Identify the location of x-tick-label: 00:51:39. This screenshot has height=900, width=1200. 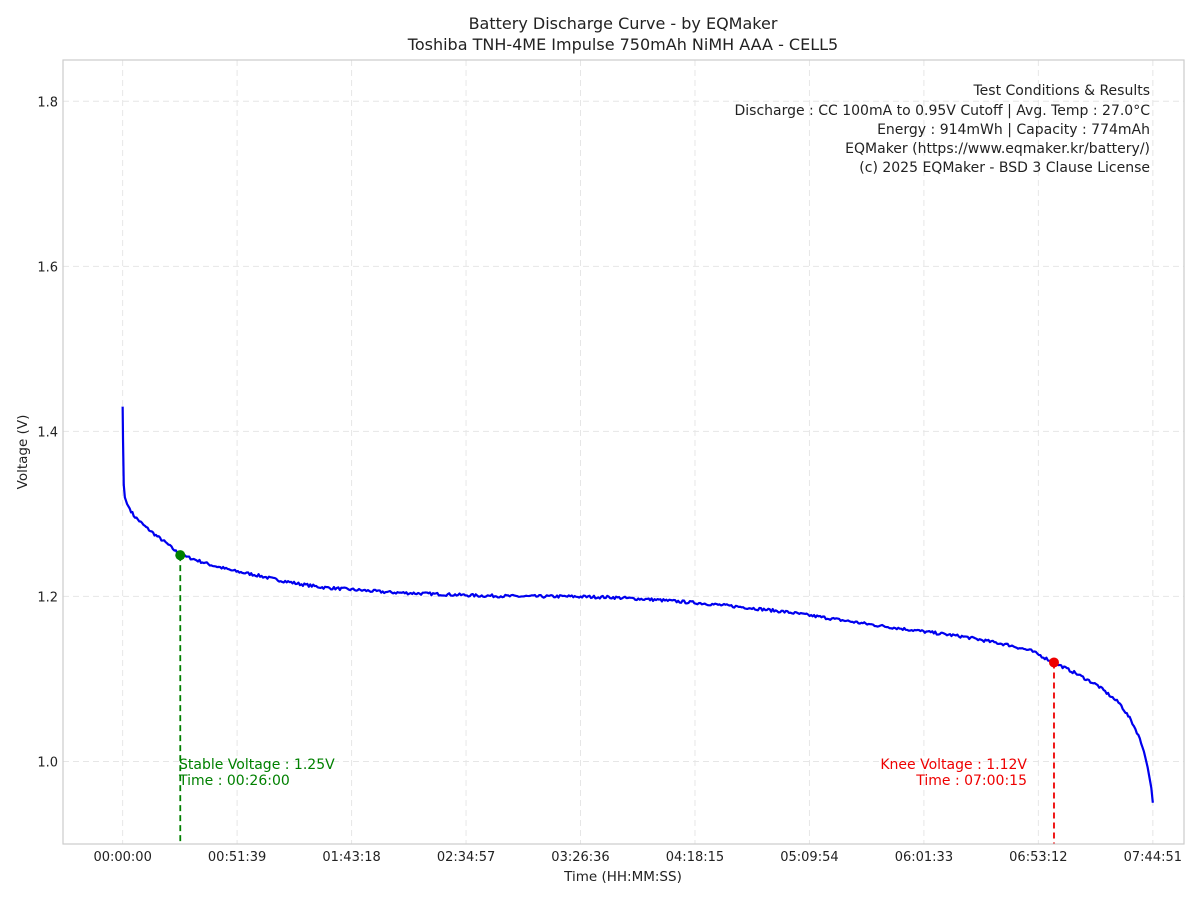
(237, 857).